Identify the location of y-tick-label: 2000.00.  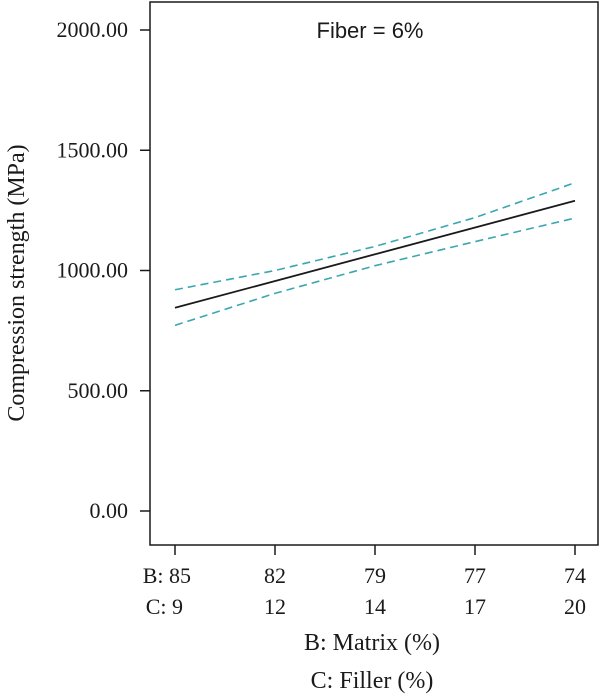
(93, 29).